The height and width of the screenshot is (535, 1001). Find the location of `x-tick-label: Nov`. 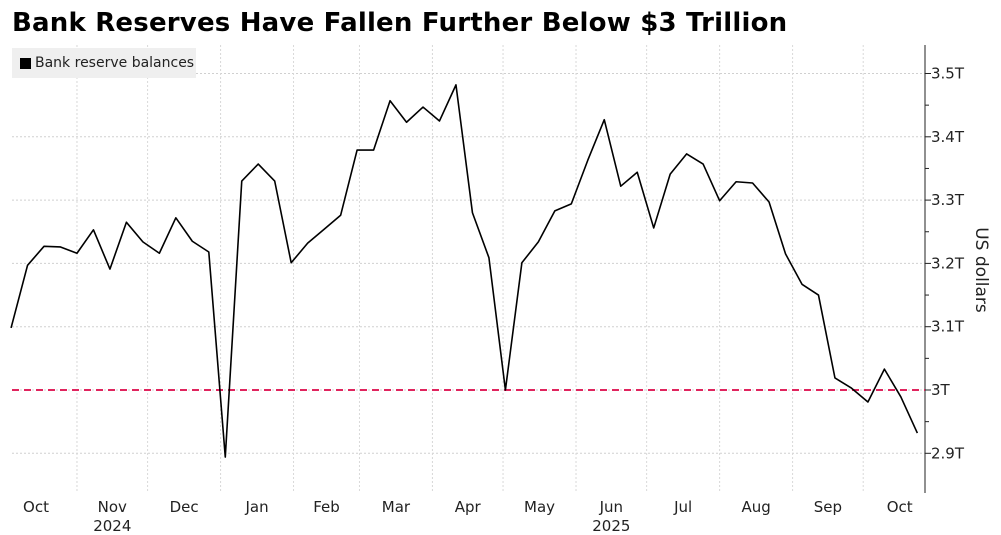

x-tick-label: Nov is located at coordinates (112, 507).